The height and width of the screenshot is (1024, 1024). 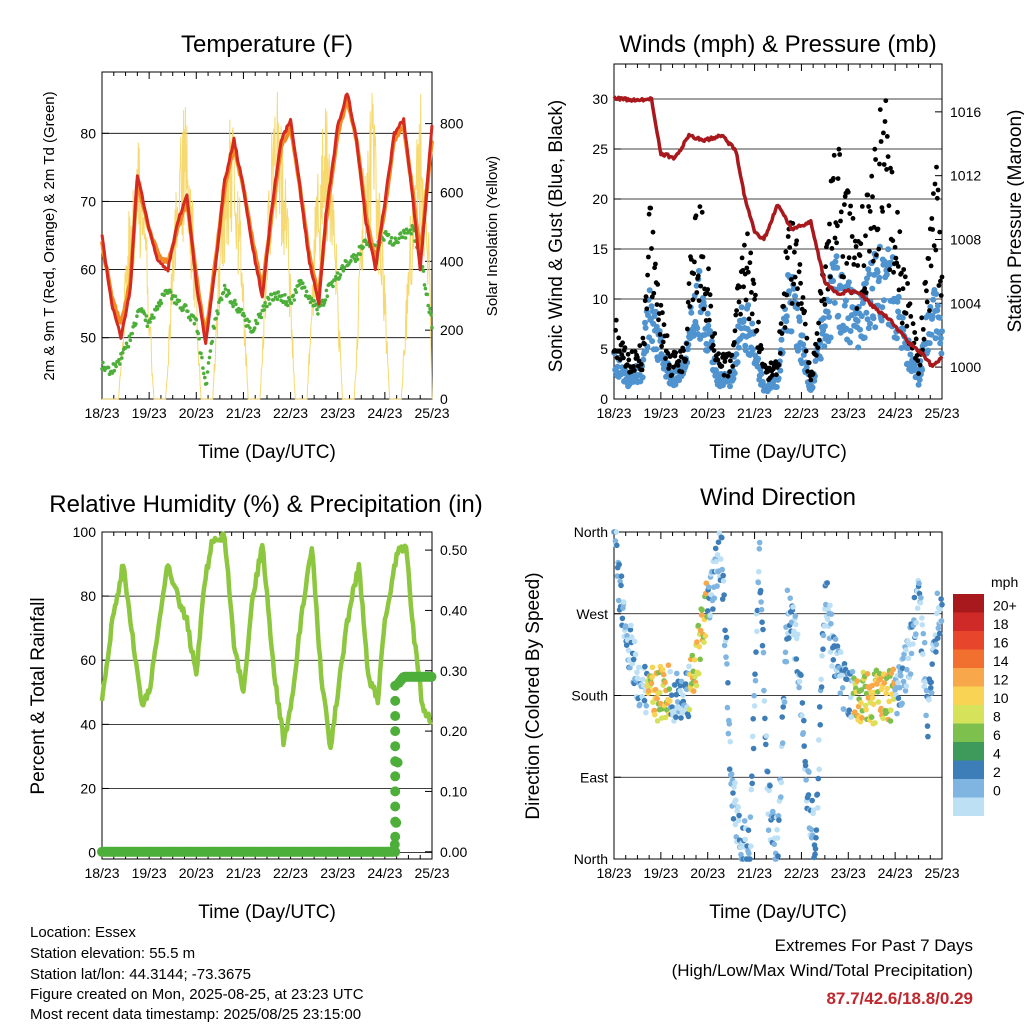 What do you see at coordinates (88, 133) in the screenshot?
I see `temperature-y-tick-label: 80` at bounding box center [88, 133].